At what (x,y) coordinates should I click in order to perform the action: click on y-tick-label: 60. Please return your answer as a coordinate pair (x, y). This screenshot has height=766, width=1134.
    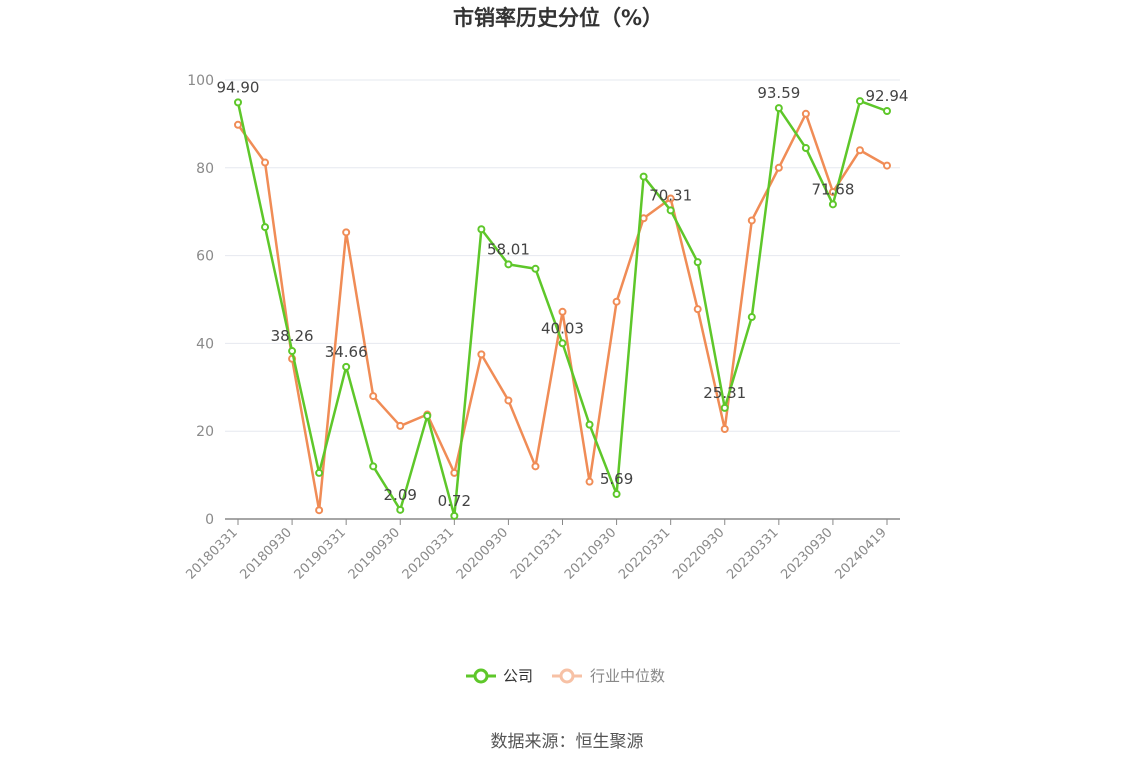
    Looking at the image, I should click on (205, 257).